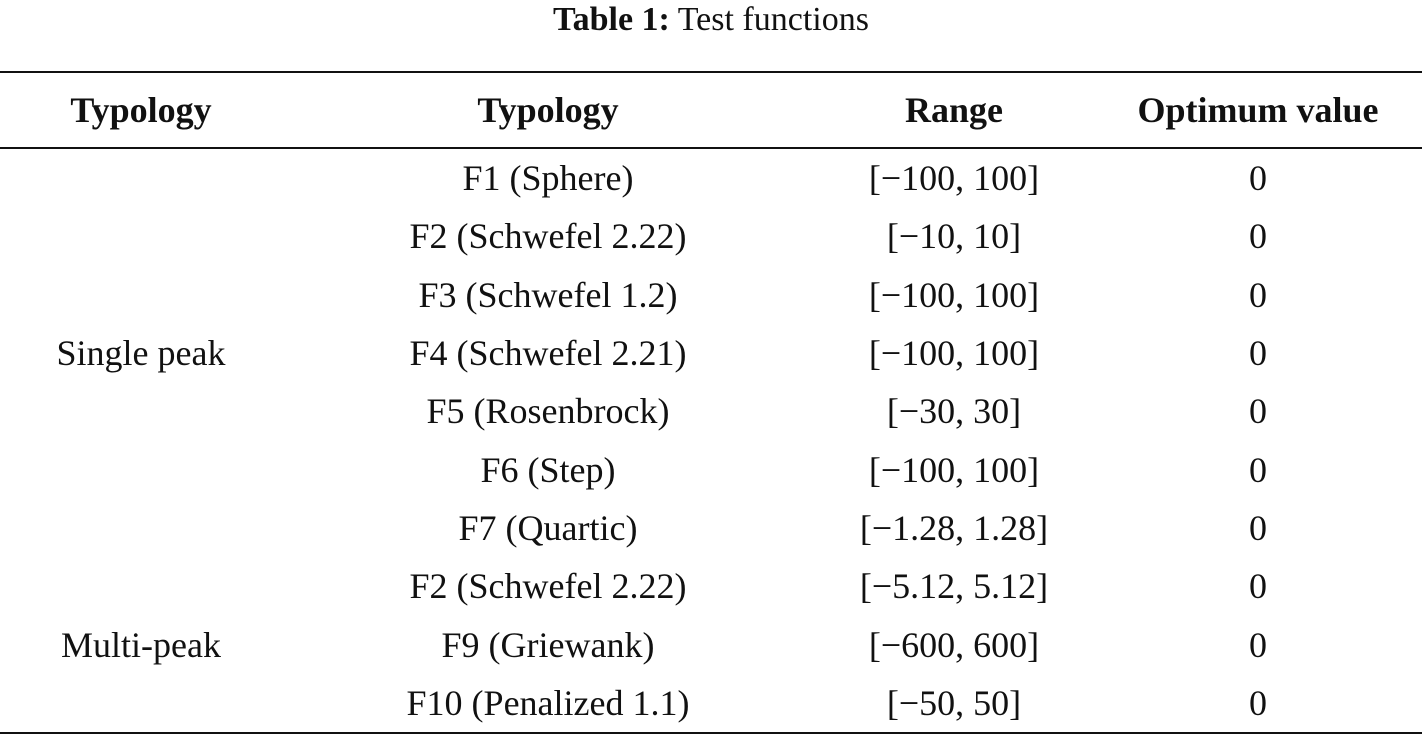 The width and height of the screenshot is (1422, 746). What do you see at coordinates (711, 528) in the screenshot?
I see `table-row: F7 (Quartic) [−1.28, 1.28] 0` at bounding box center [711, 528].